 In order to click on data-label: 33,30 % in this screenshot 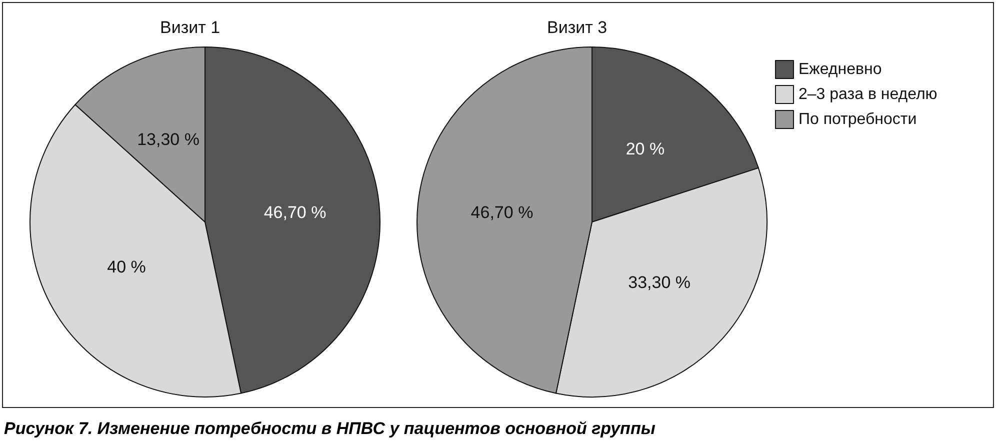, I will do `click(659, 282)`.